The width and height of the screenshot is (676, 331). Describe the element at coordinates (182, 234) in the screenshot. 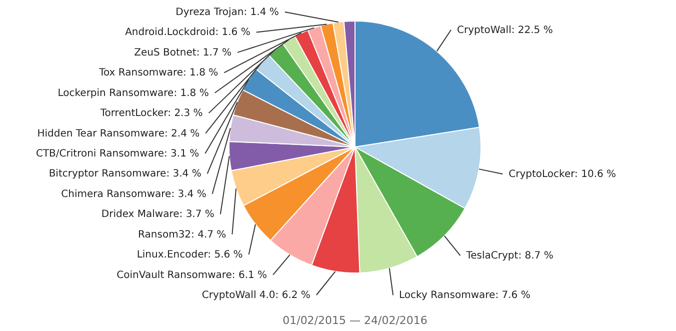

I see `slice-label: Ransom32: 4.7 %` at that location.